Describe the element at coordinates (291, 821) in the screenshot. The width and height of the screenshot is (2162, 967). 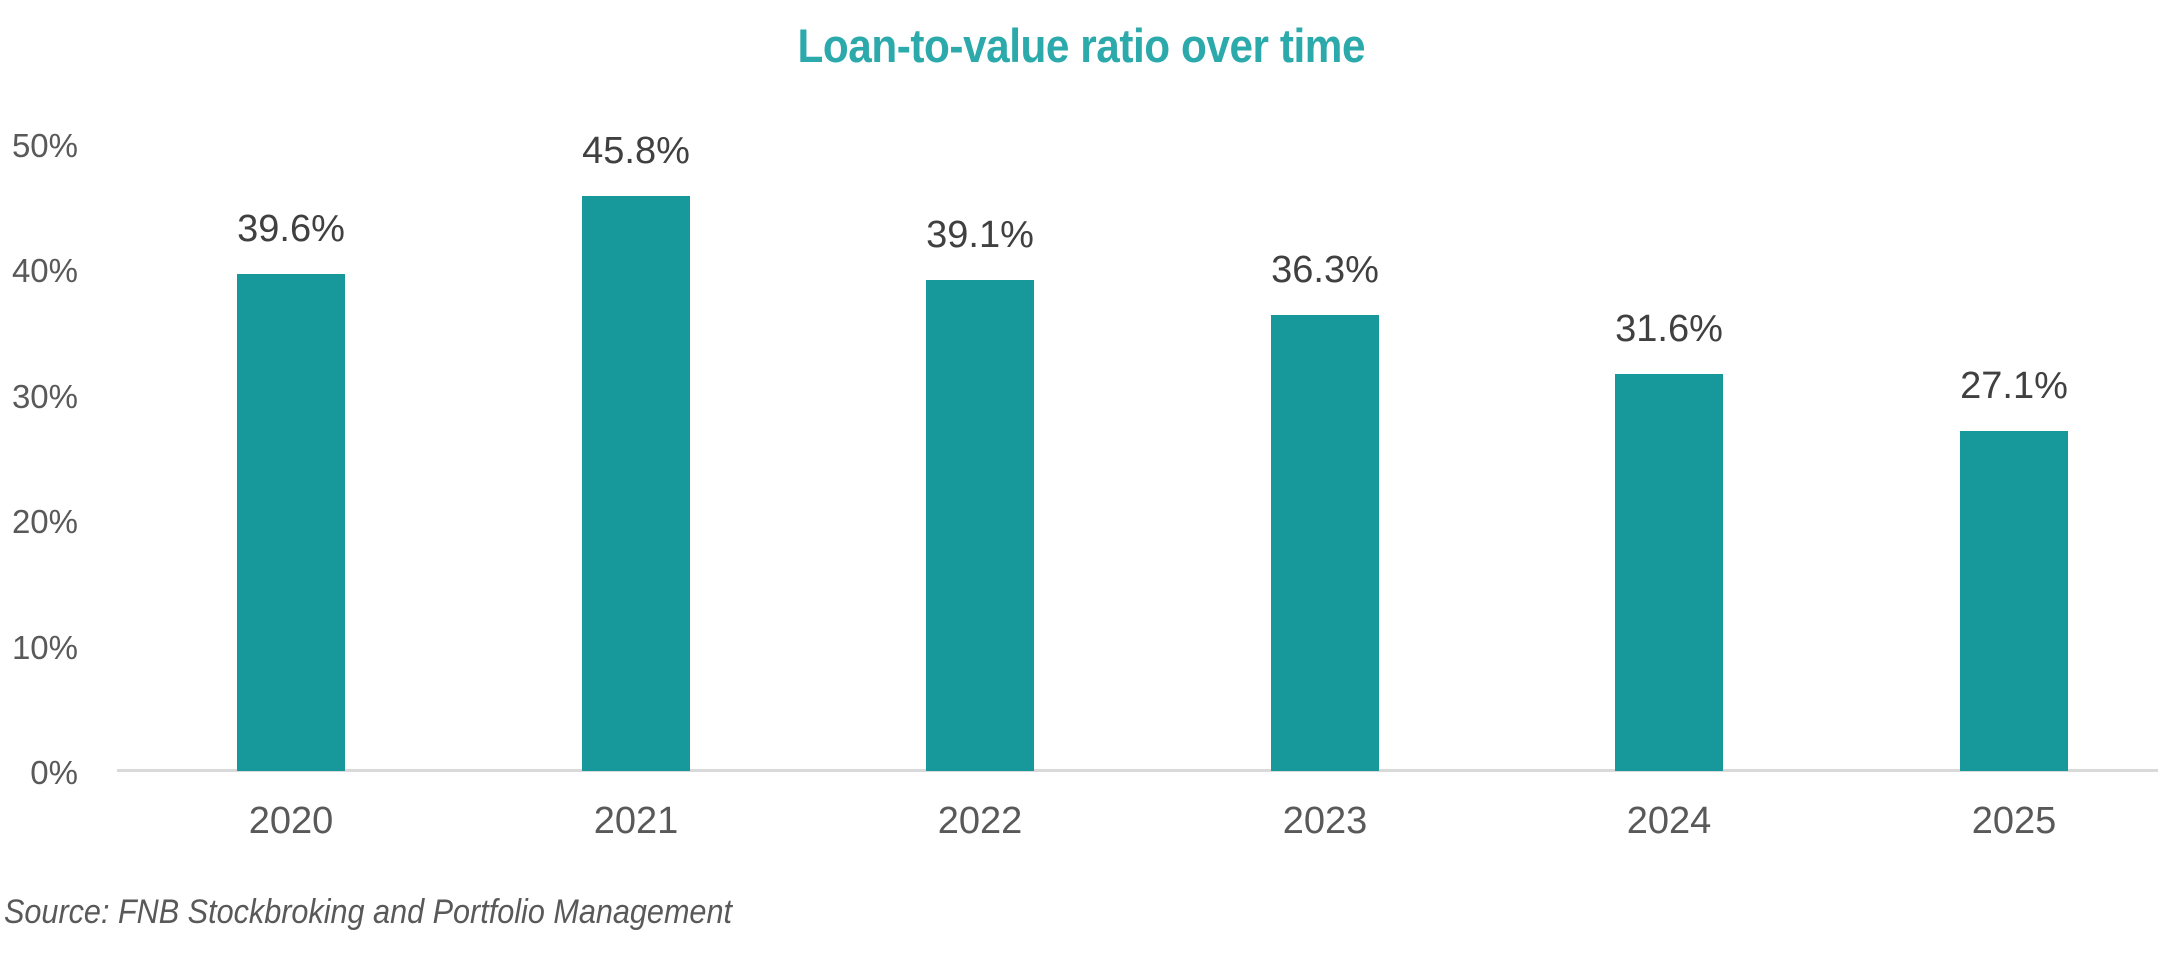
I see `x-tick-label: 2020` at that location.